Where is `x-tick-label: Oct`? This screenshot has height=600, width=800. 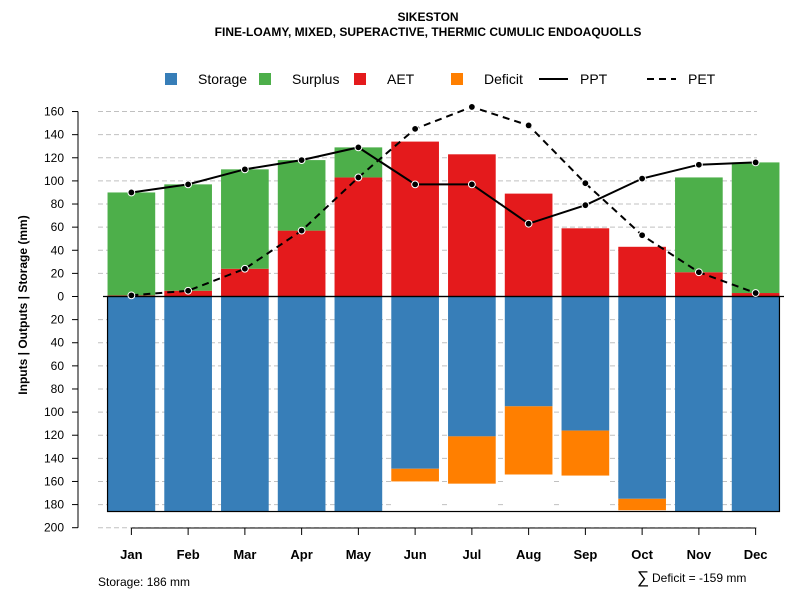
x-tick-label: Oct is located at coordinates (642, 554).